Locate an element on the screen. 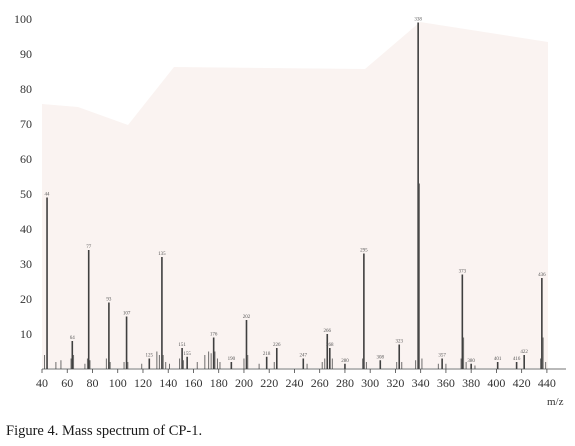 This screenshot has height=446, width=575. peak-label-247: 247 is located at coordinates (304, 356).